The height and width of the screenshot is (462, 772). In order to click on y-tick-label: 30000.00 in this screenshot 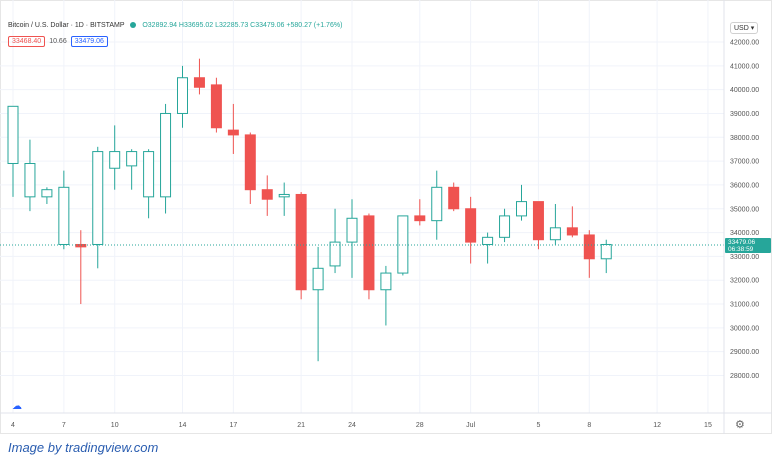, I will do `click(744, 328)`.